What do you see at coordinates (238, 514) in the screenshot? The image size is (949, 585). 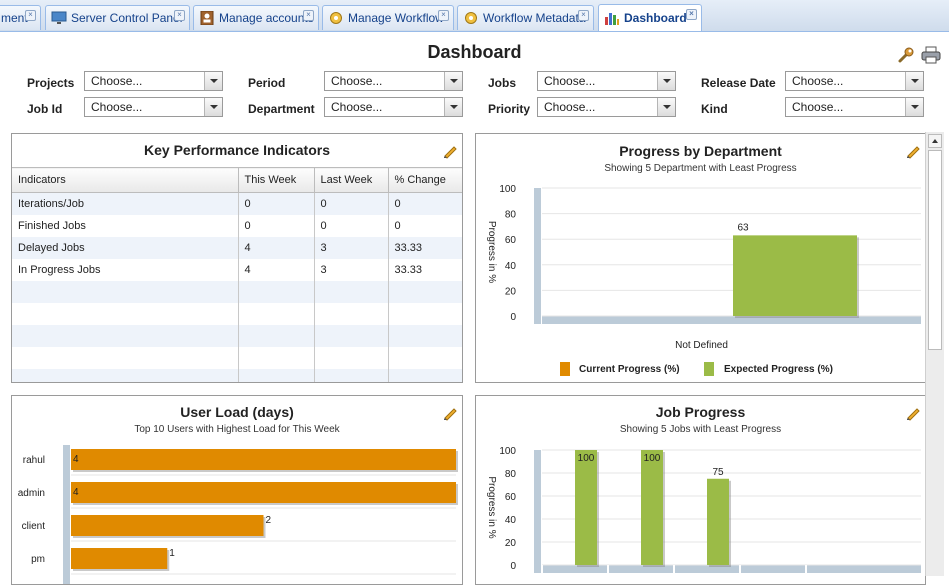 I see `user-load-chart: rahul 4 admin 4 client 2 pm 1` at bounding box center [238, 514].